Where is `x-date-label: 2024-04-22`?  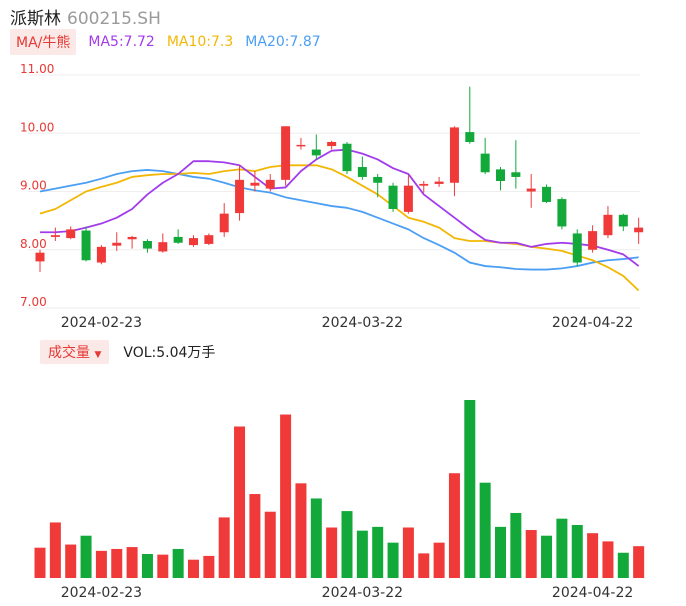 x-date-label: 2024-04-22 is located at coordinates (592, 593).